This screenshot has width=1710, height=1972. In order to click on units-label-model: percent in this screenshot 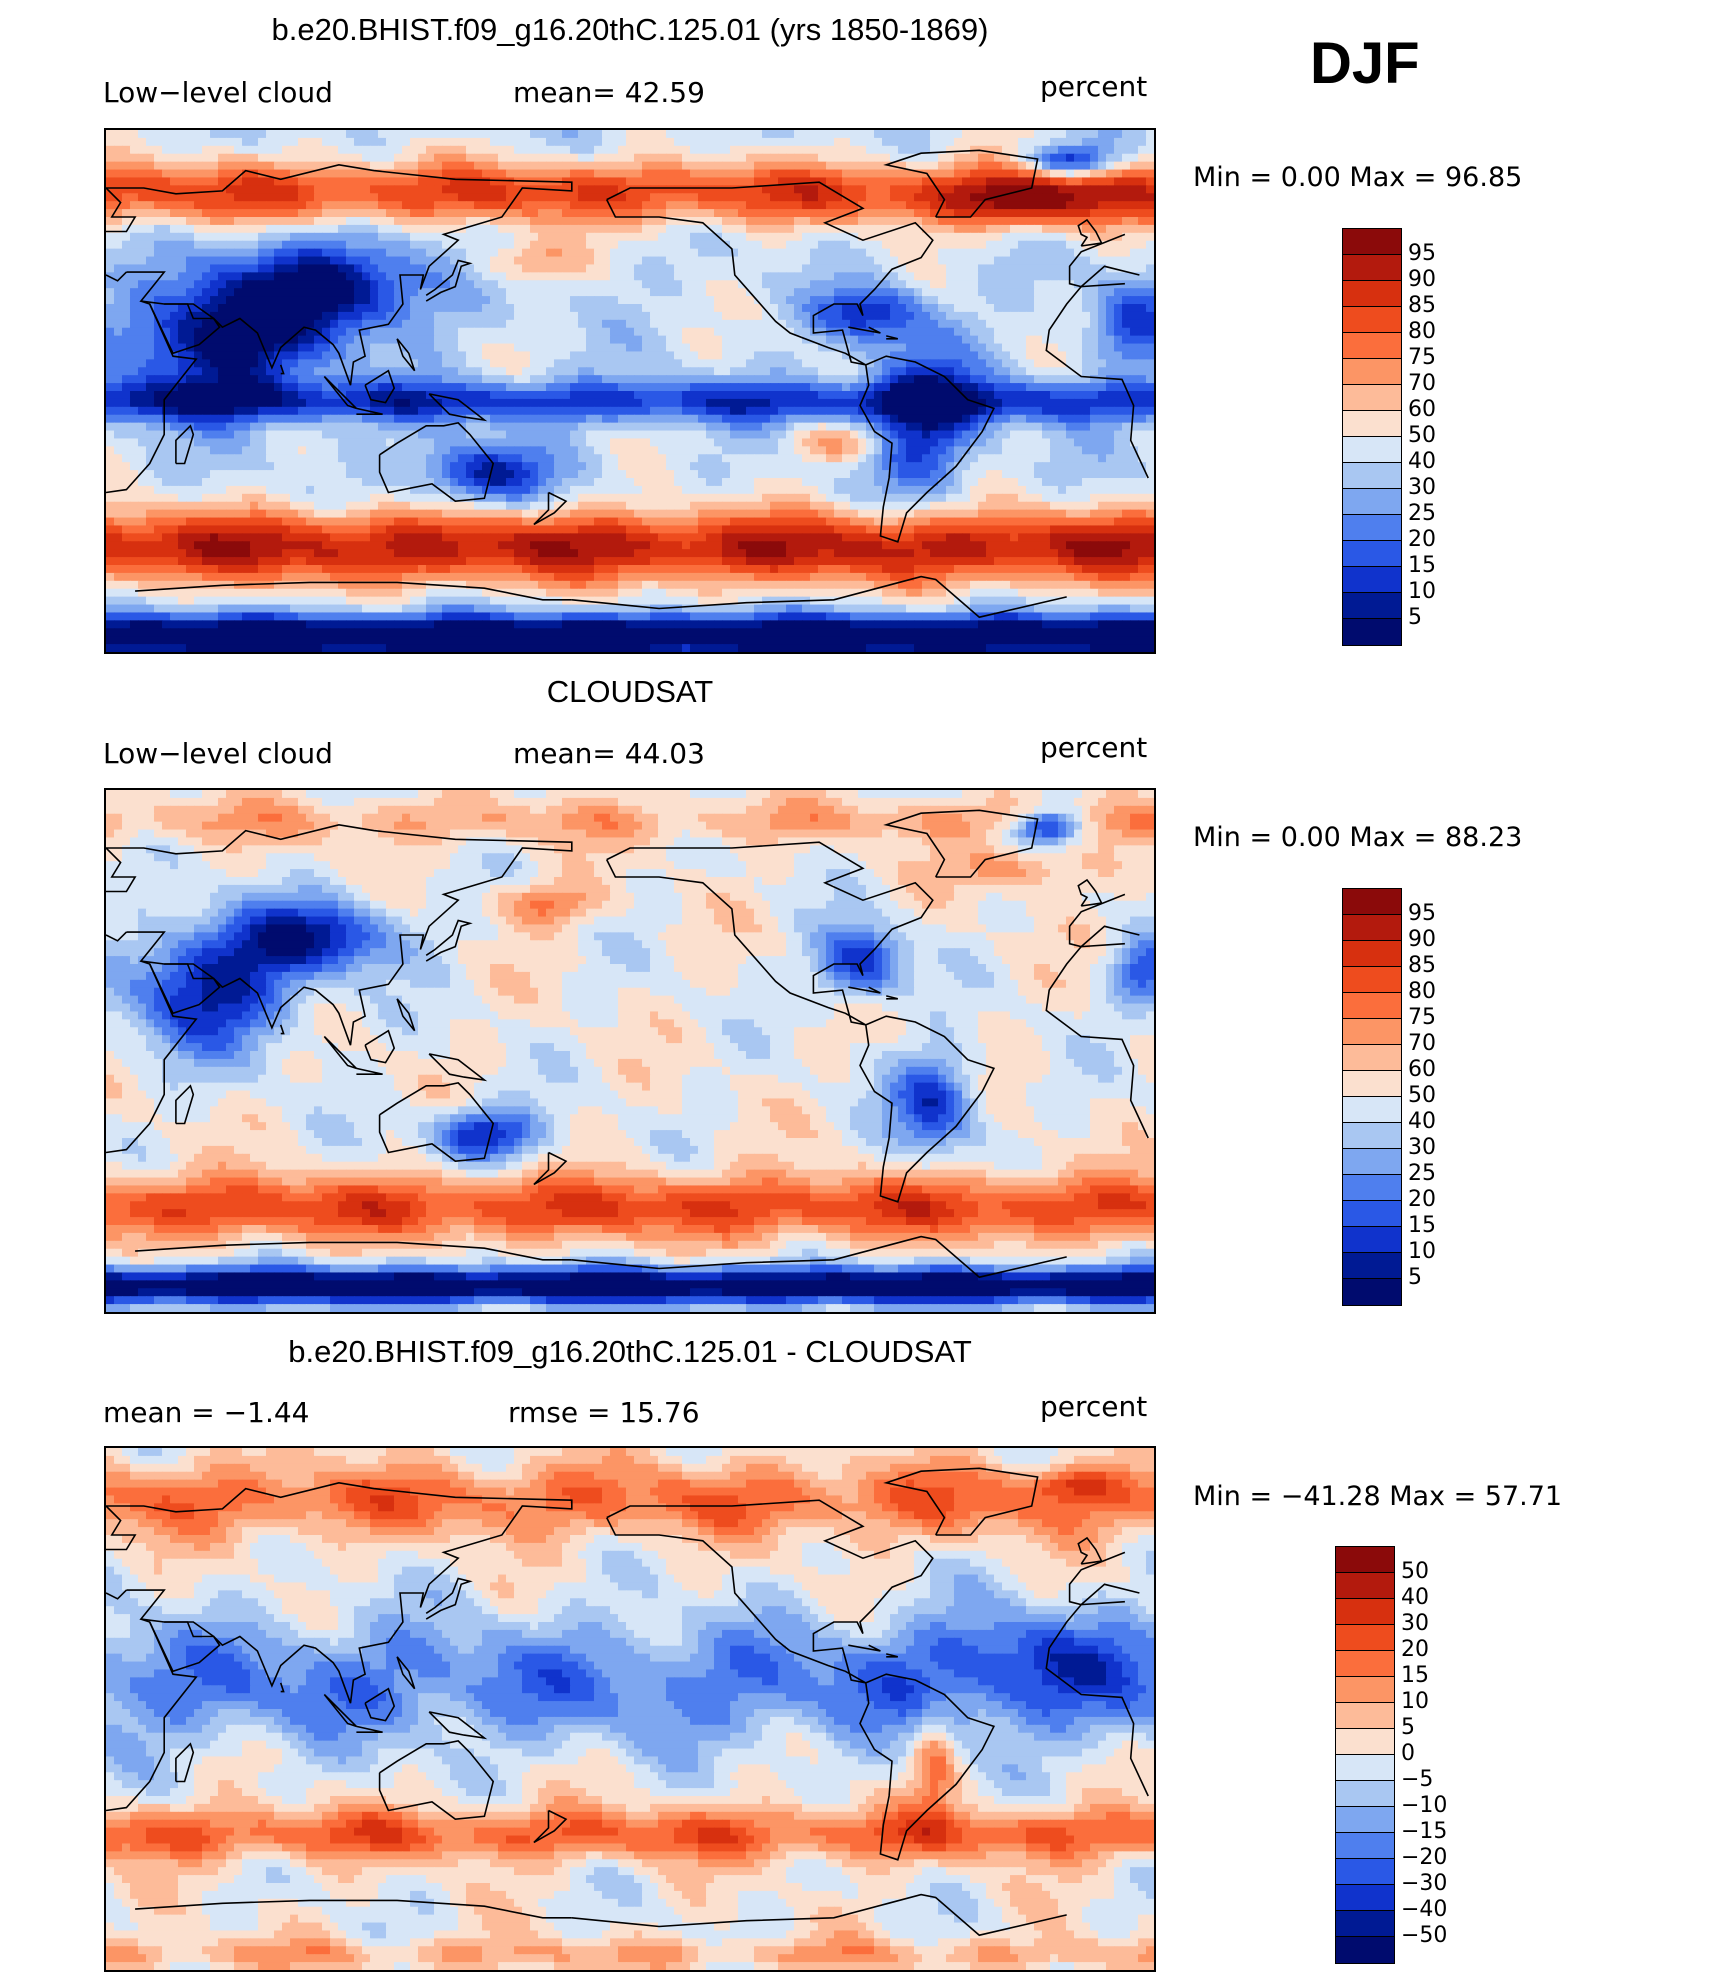, I will do `click(1093, 86)`.